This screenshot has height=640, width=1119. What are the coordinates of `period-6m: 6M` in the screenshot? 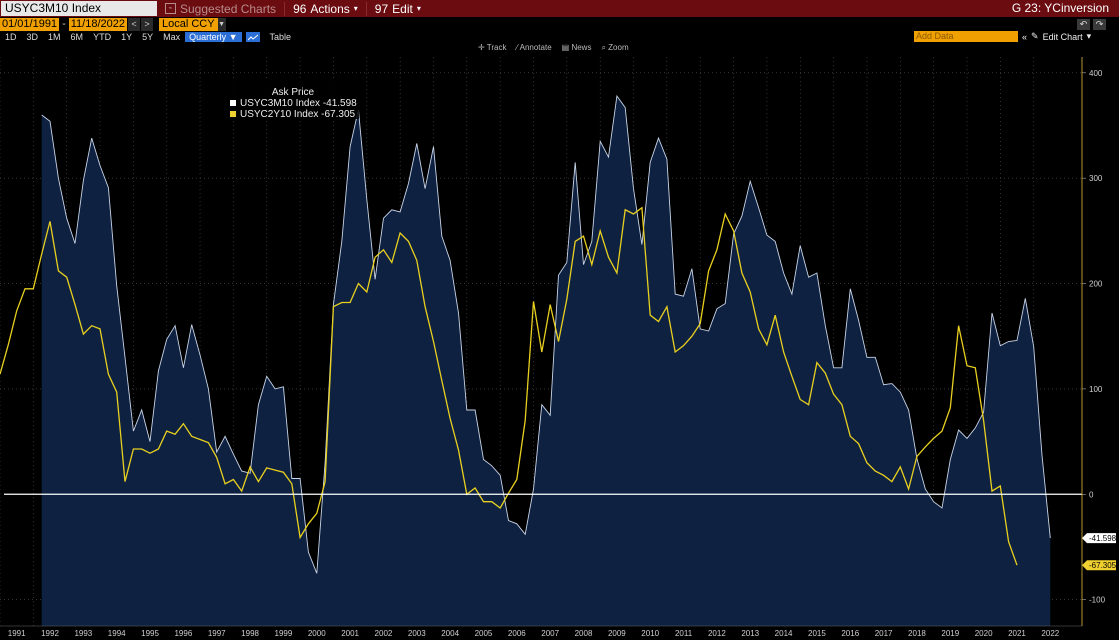 It's located at (77, 37).